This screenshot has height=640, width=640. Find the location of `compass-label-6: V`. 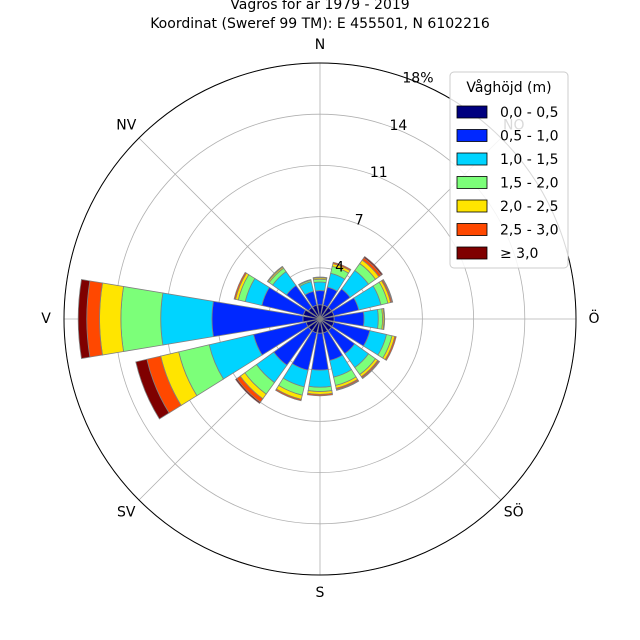

compass-label-6: V is located at coordinates (46, 319).